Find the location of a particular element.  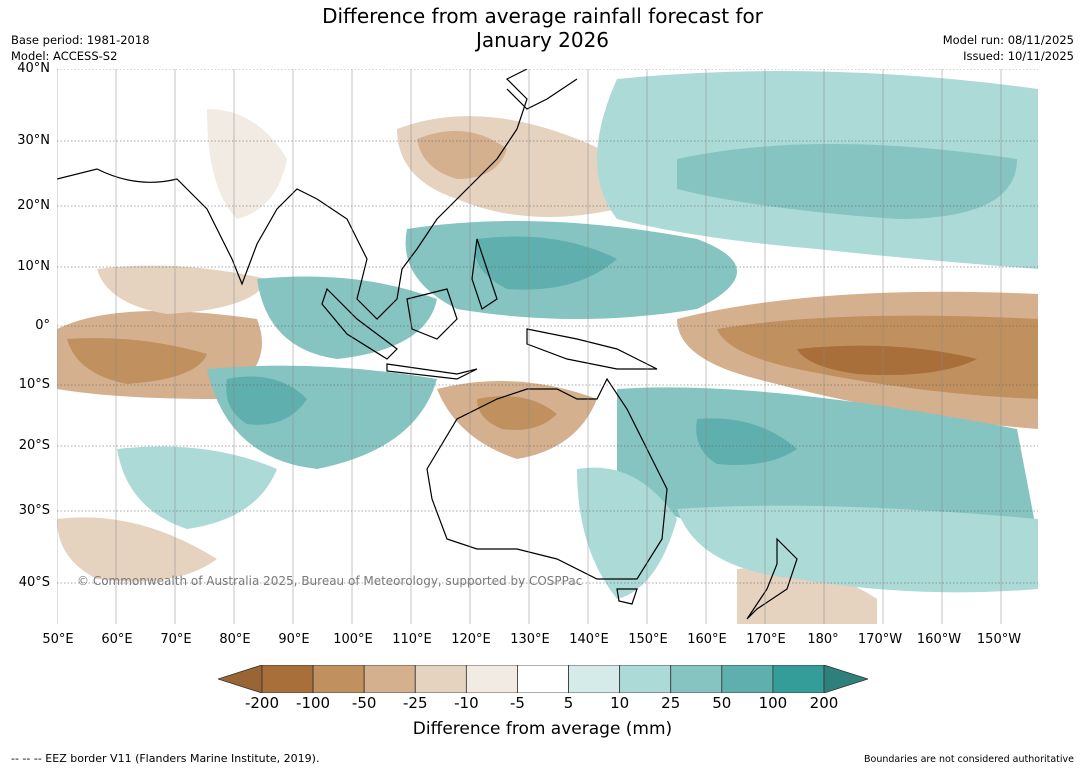

lon-label-140e: 140°E is located at coordinates (589, 639).